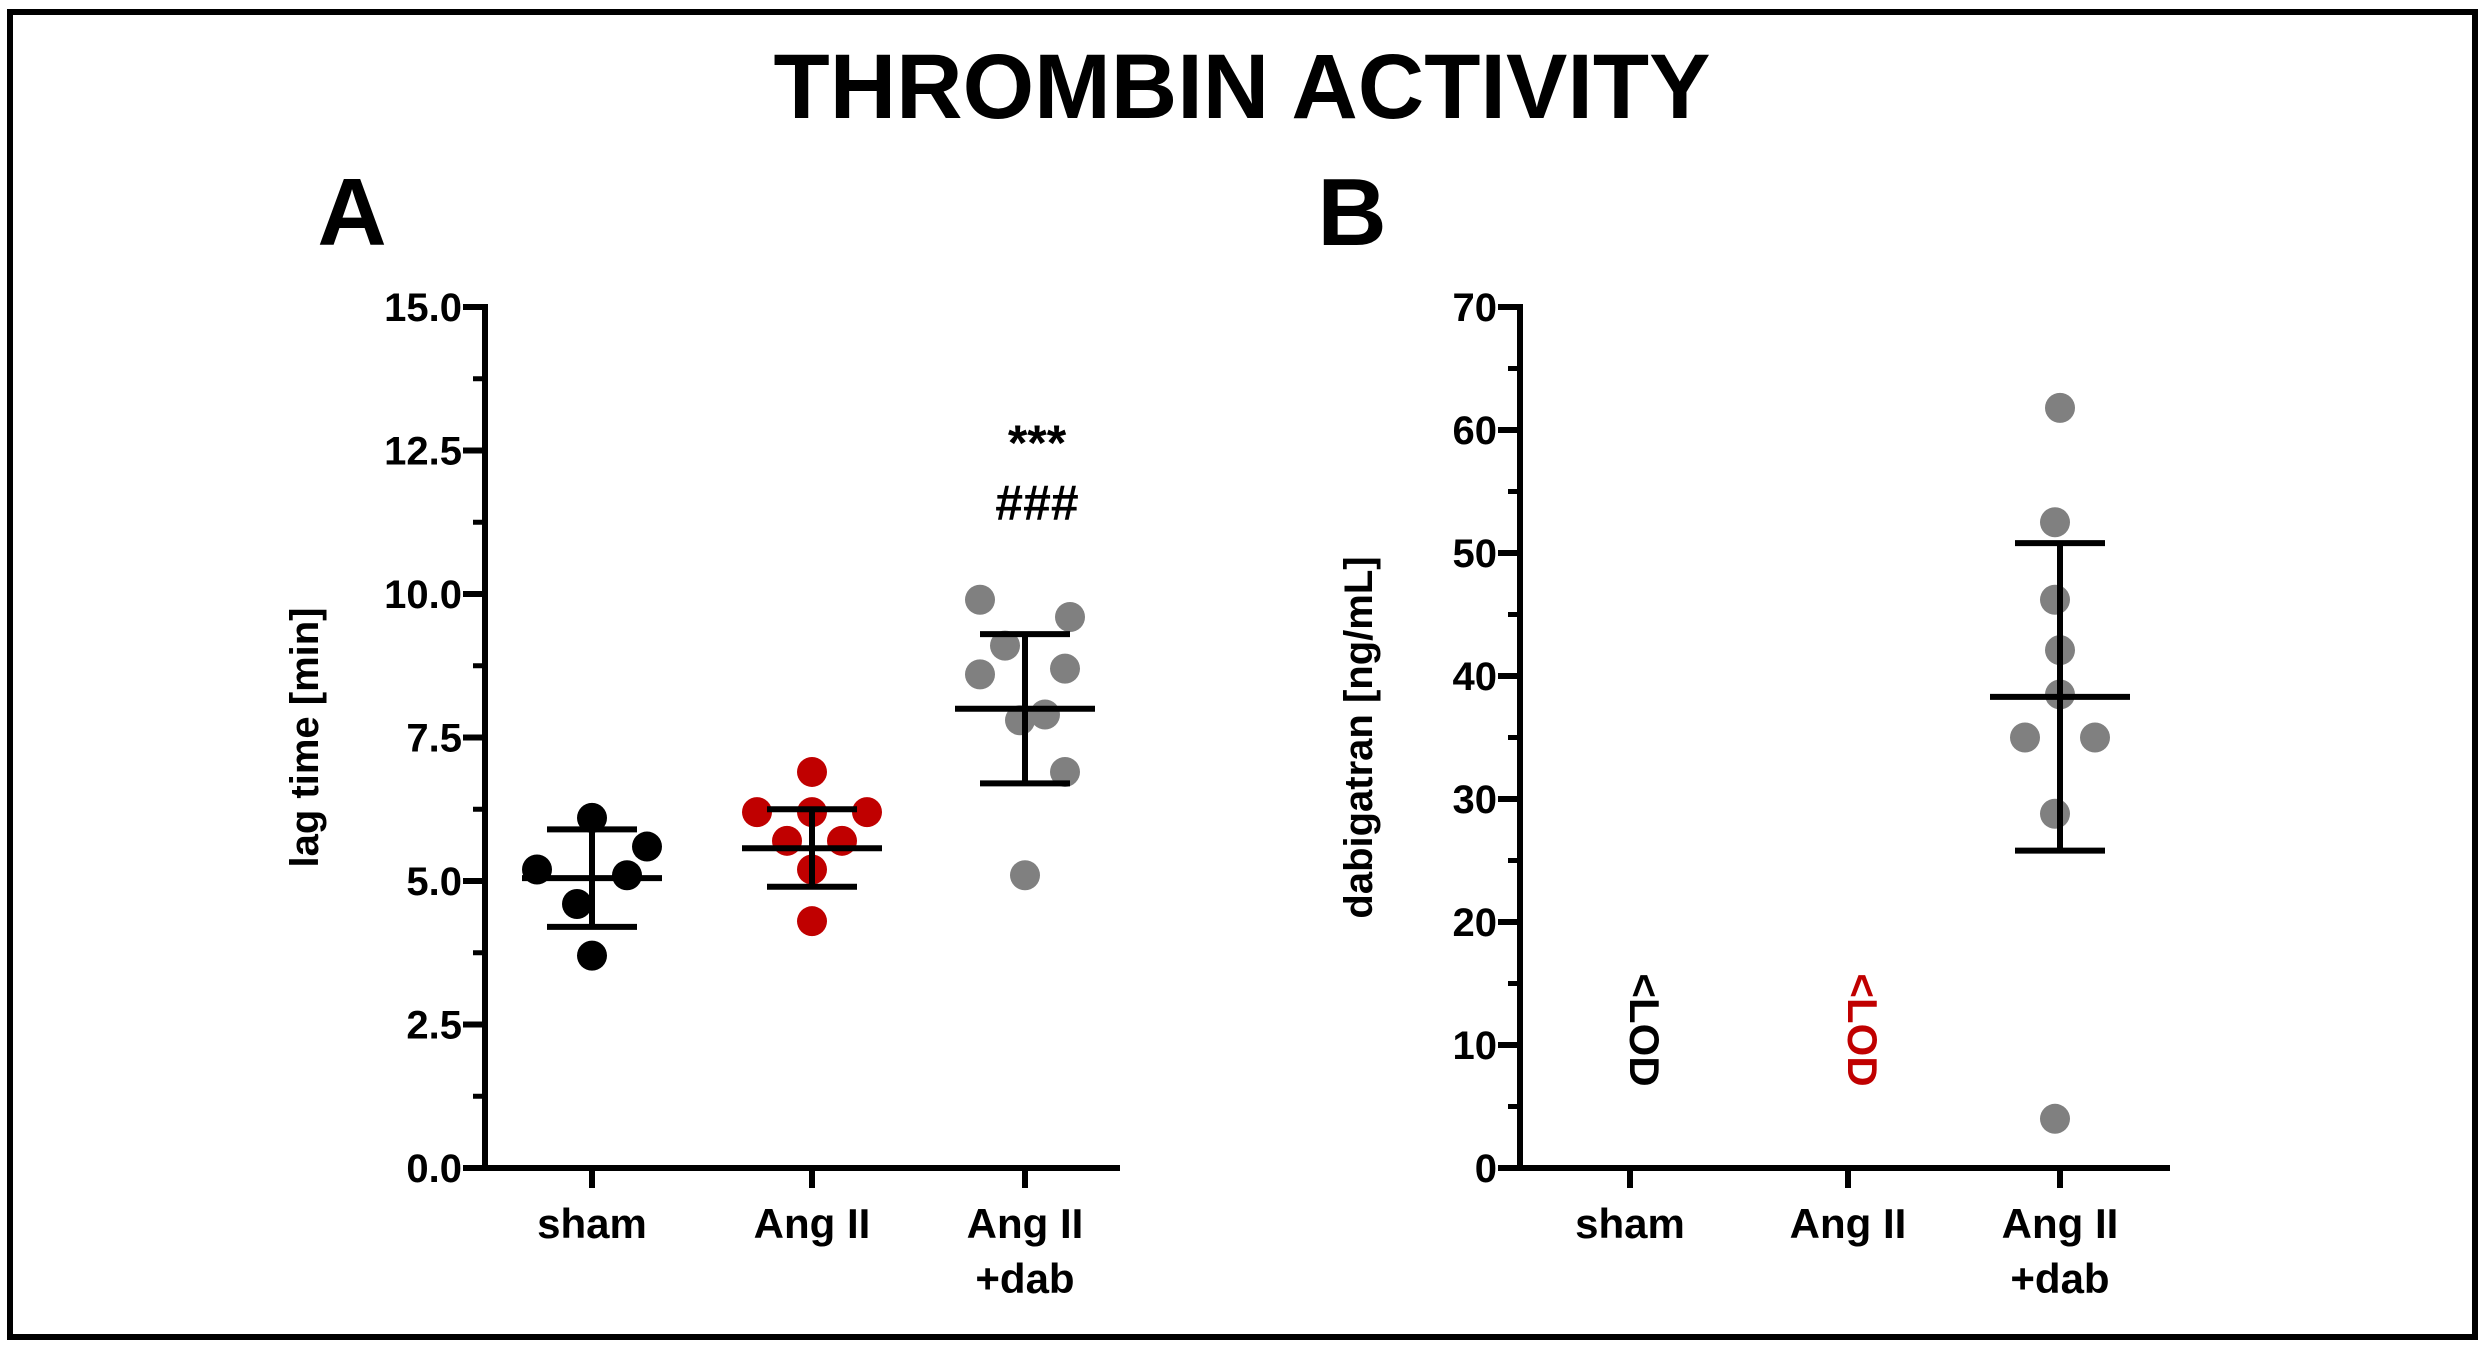  Describe the element at coordinates (1475, 1046) in the screenshot. I see `y-tick-label: 10` at that location.